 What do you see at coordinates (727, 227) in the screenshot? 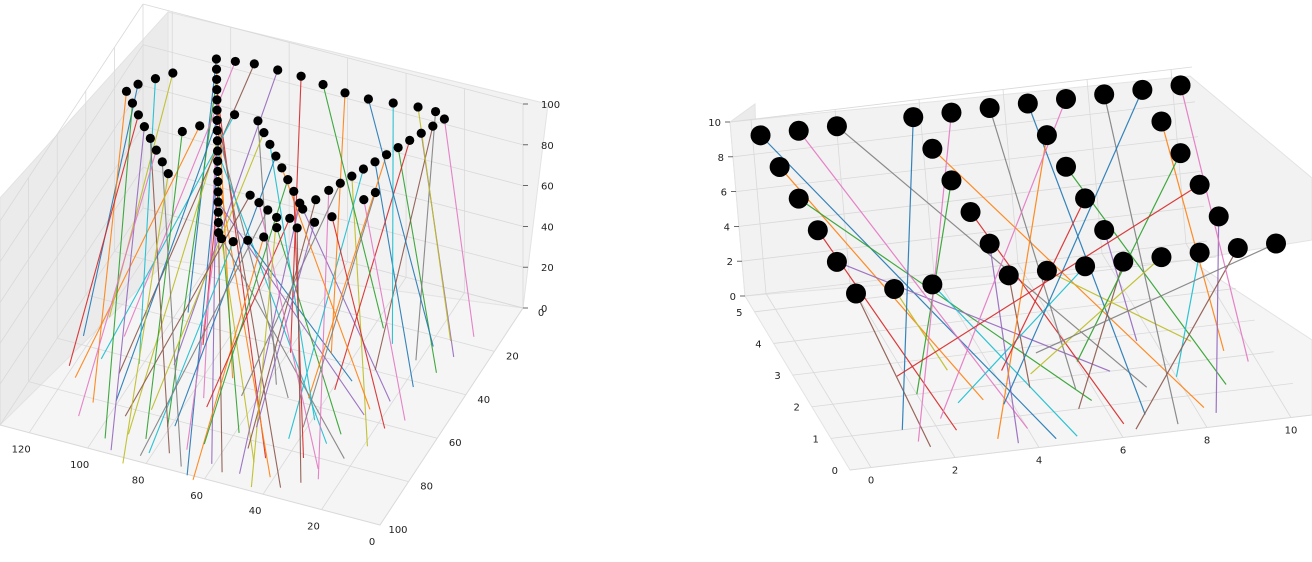
I see `right-z-tick-label: 4` at bounding box center [727, 227].